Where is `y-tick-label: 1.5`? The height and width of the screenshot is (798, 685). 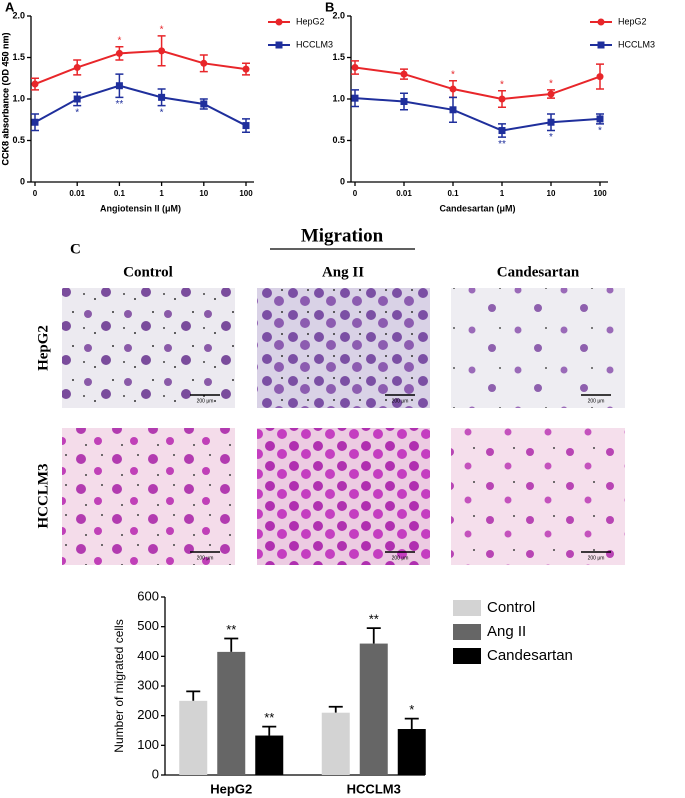 y-tick-label: 1.5 is located at coordinates (338, 57).